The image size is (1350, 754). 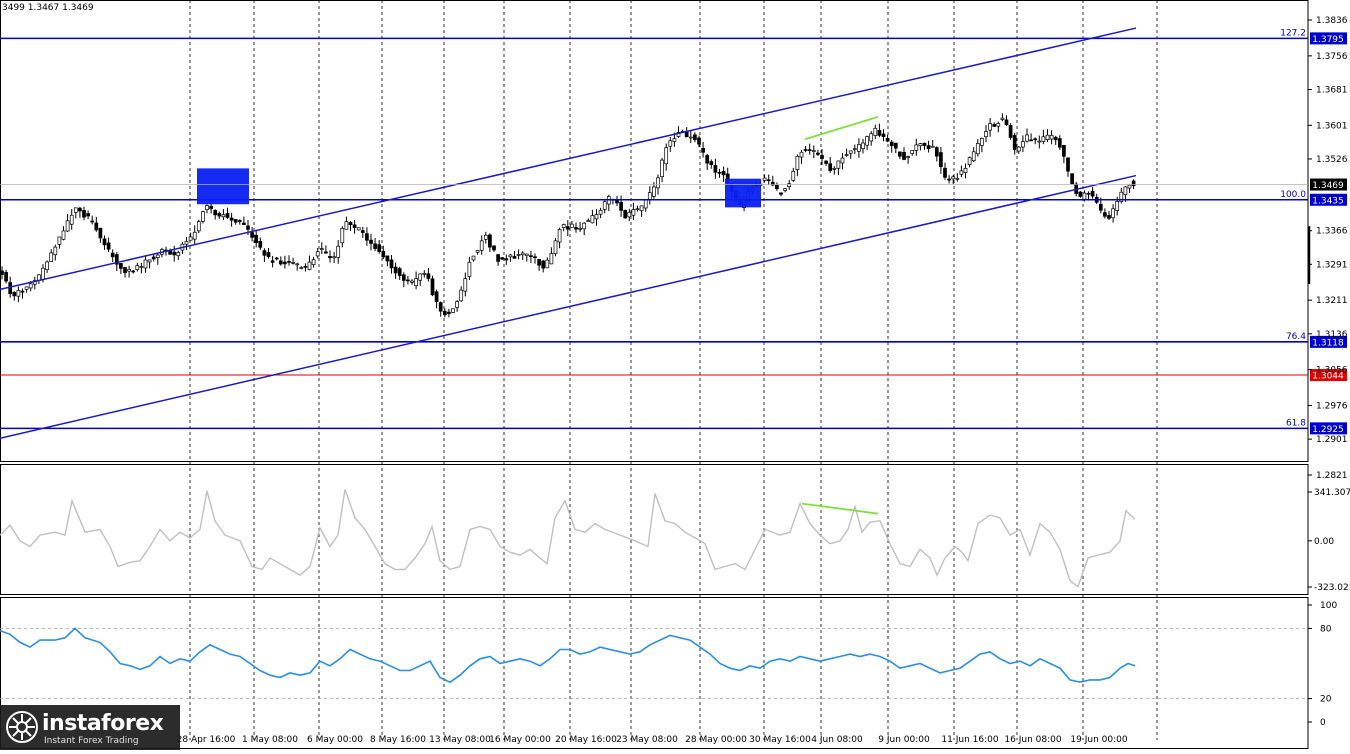 I want to click on cci-line, so click(x=568, y=538).